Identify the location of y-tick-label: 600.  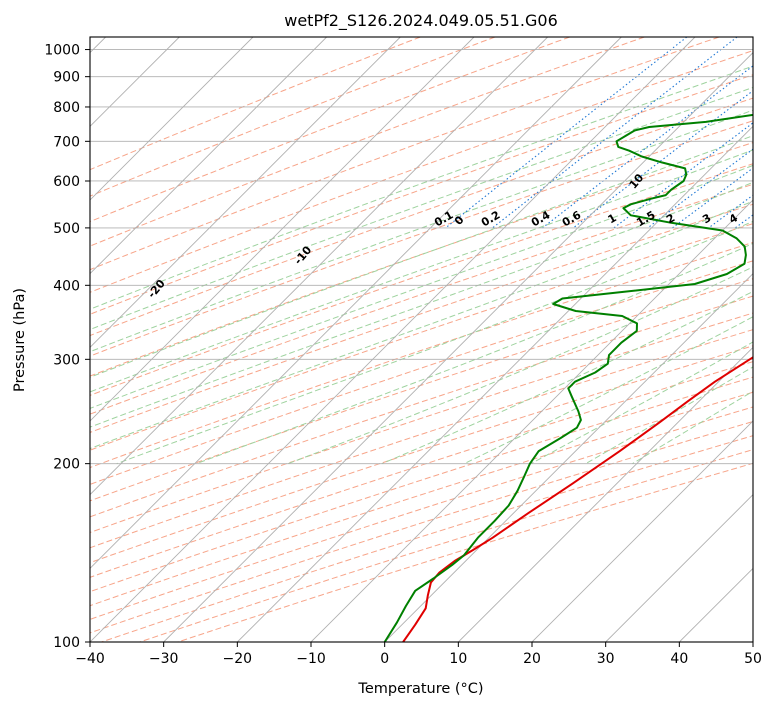
(66, 182).